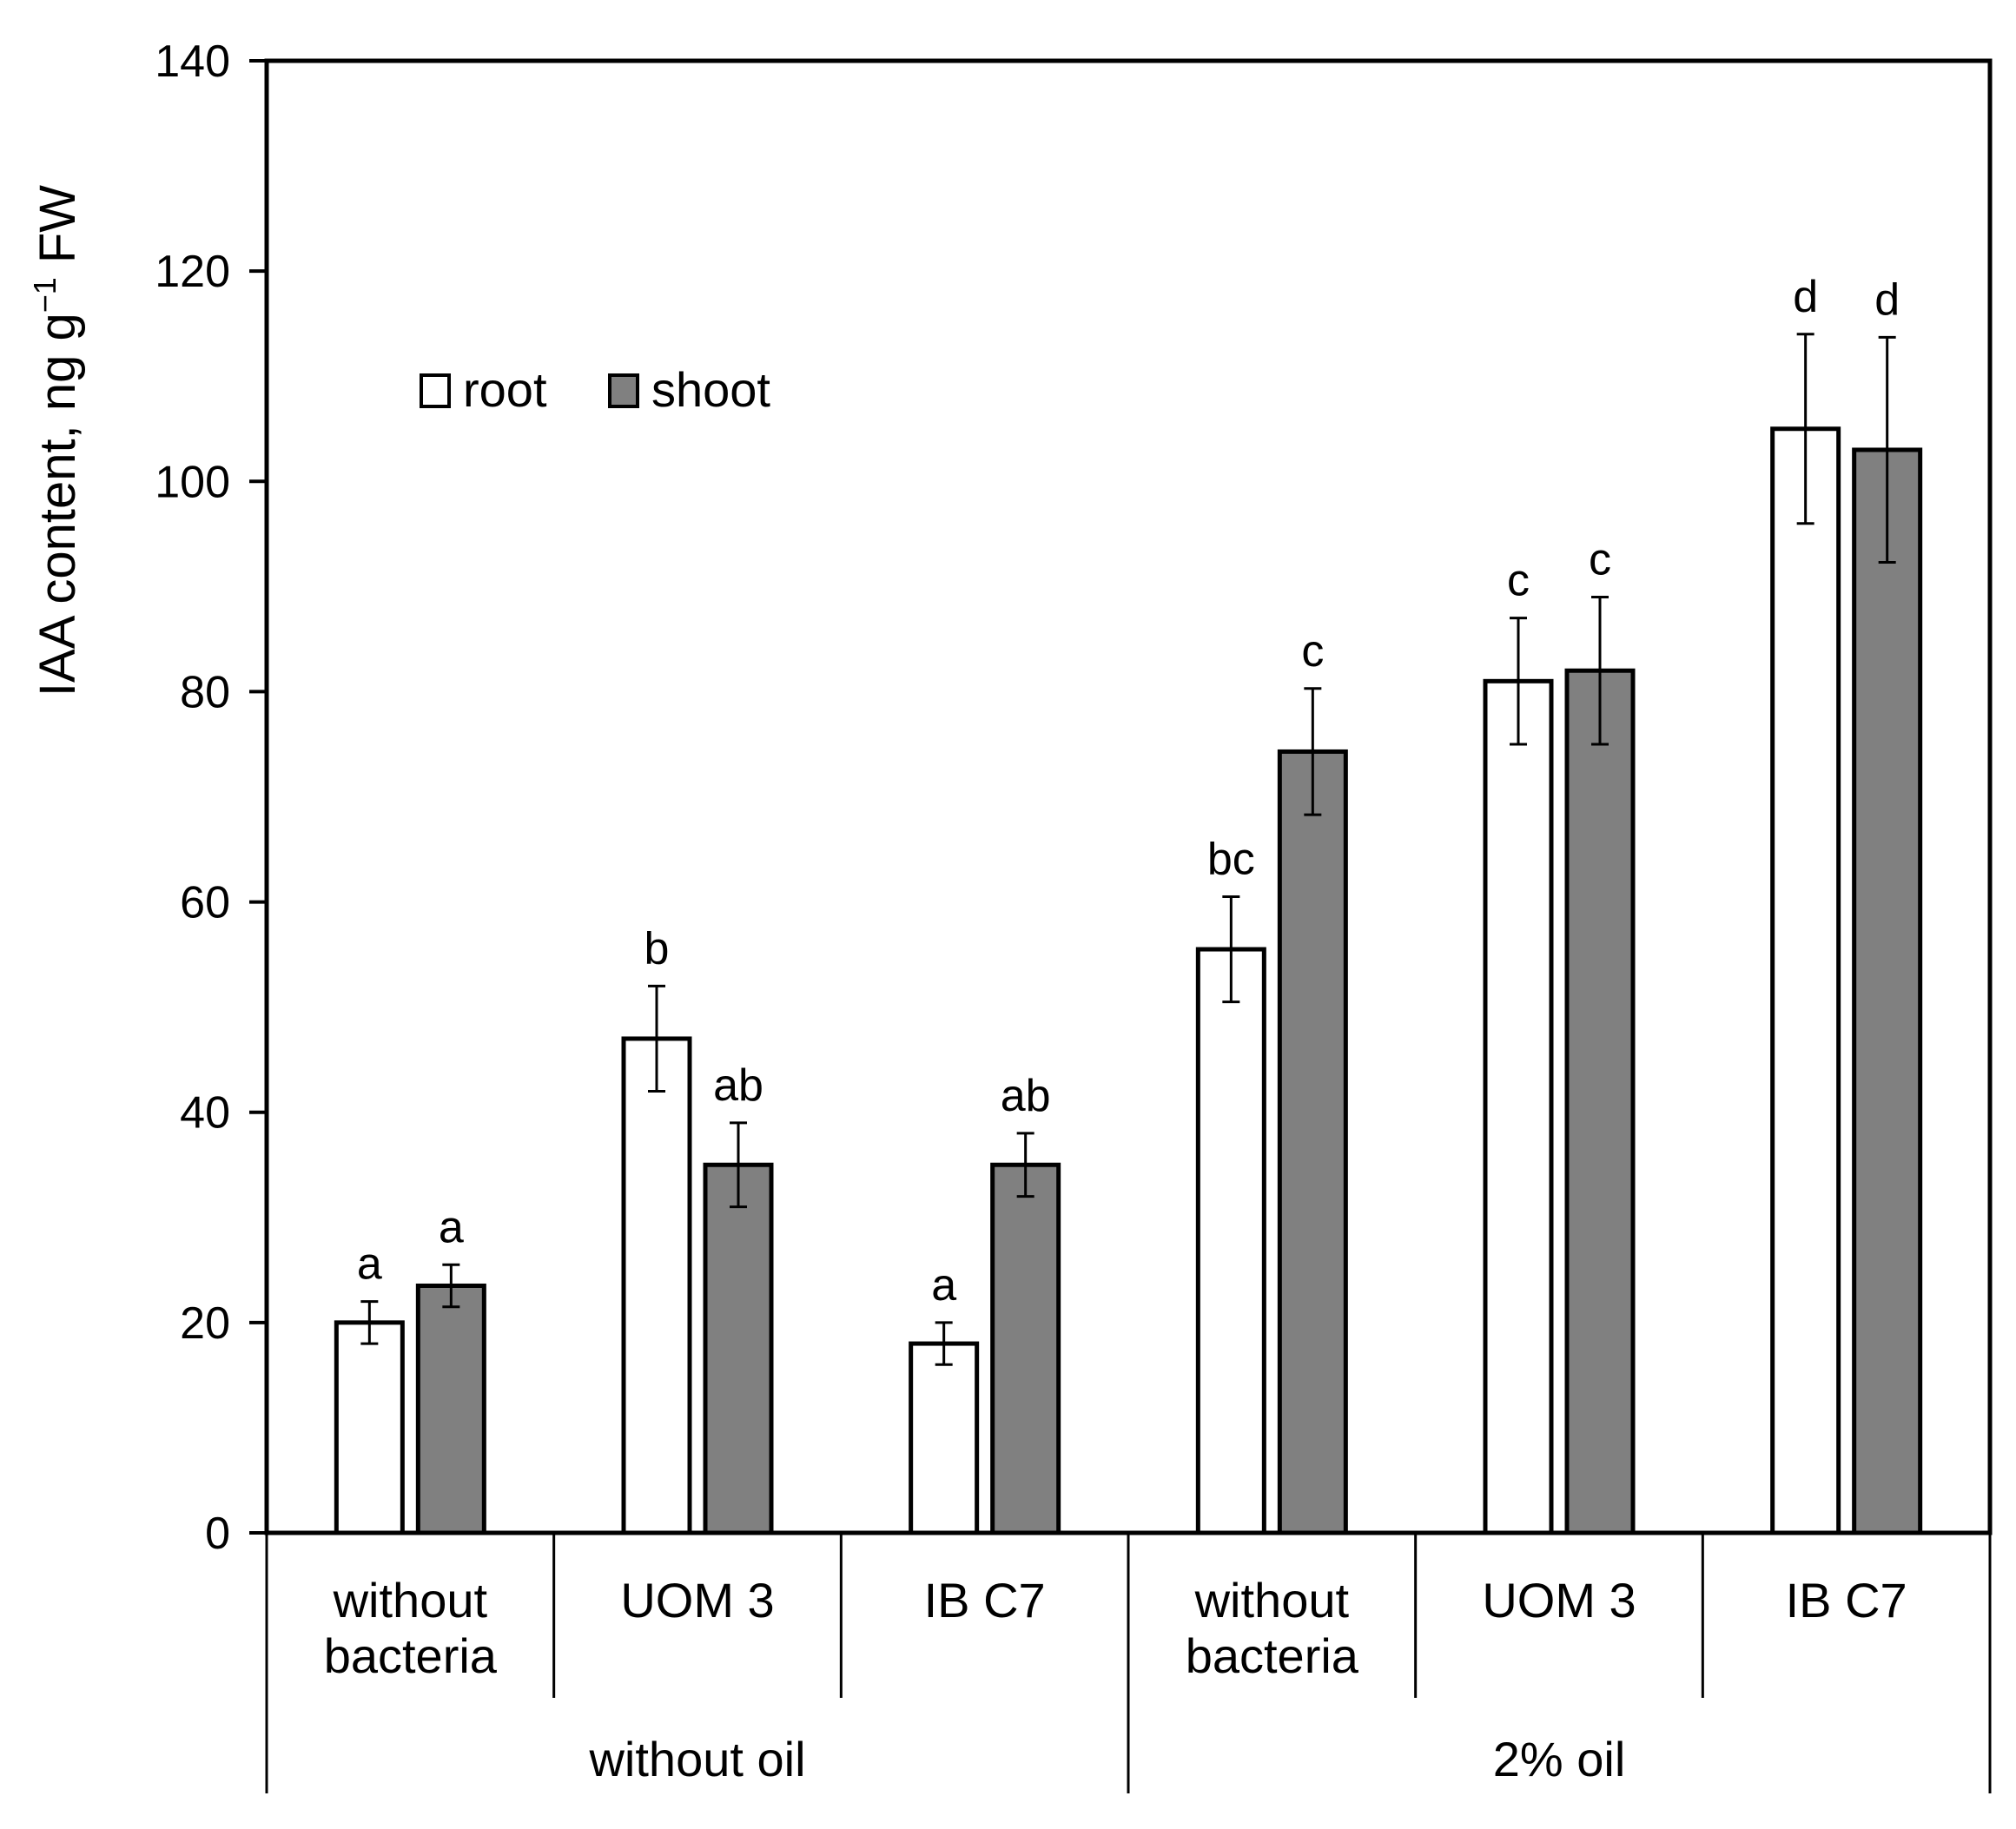 Image resolution: width=2016 pixels, height=1829 pixels. Describe the element at coordinates (58, 505) in the screenshot. I see `y-axis-label-main: IAA content, ng g` at that location.